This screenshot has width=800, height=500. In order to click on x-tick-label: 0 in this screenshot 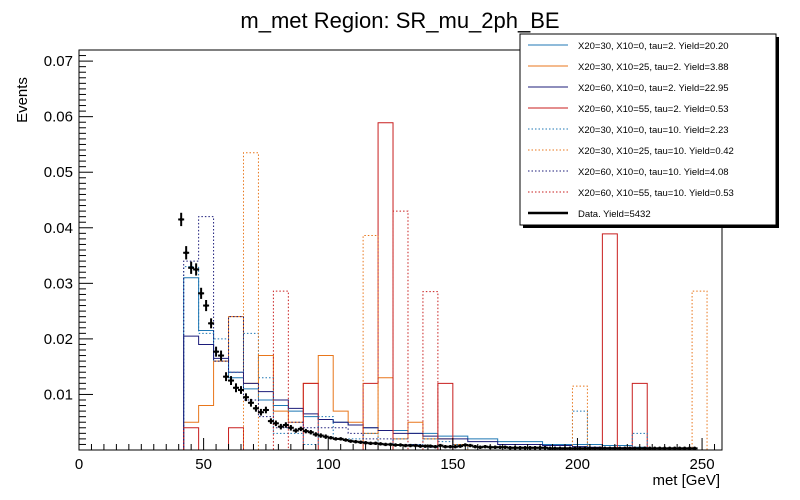, I will do `click(79, 464)`.